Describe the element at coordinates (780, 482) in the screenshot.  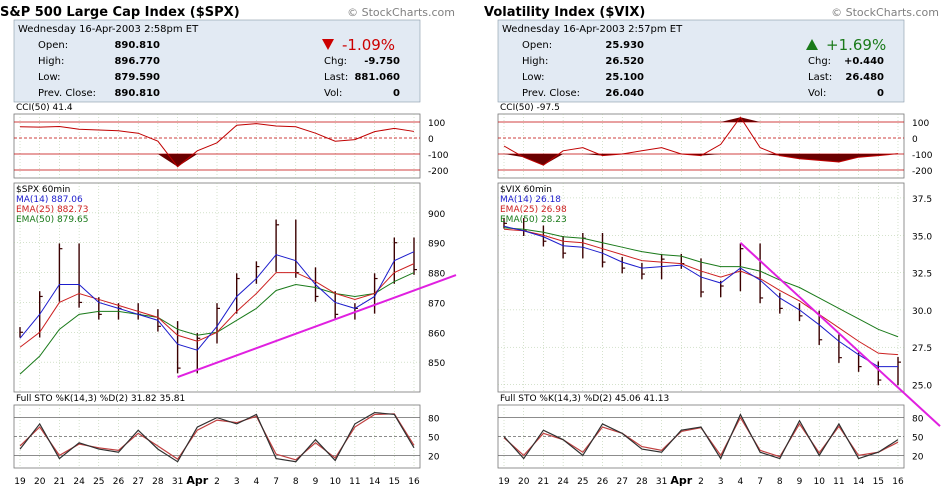
I see `date-tick-label: 8` at that location.